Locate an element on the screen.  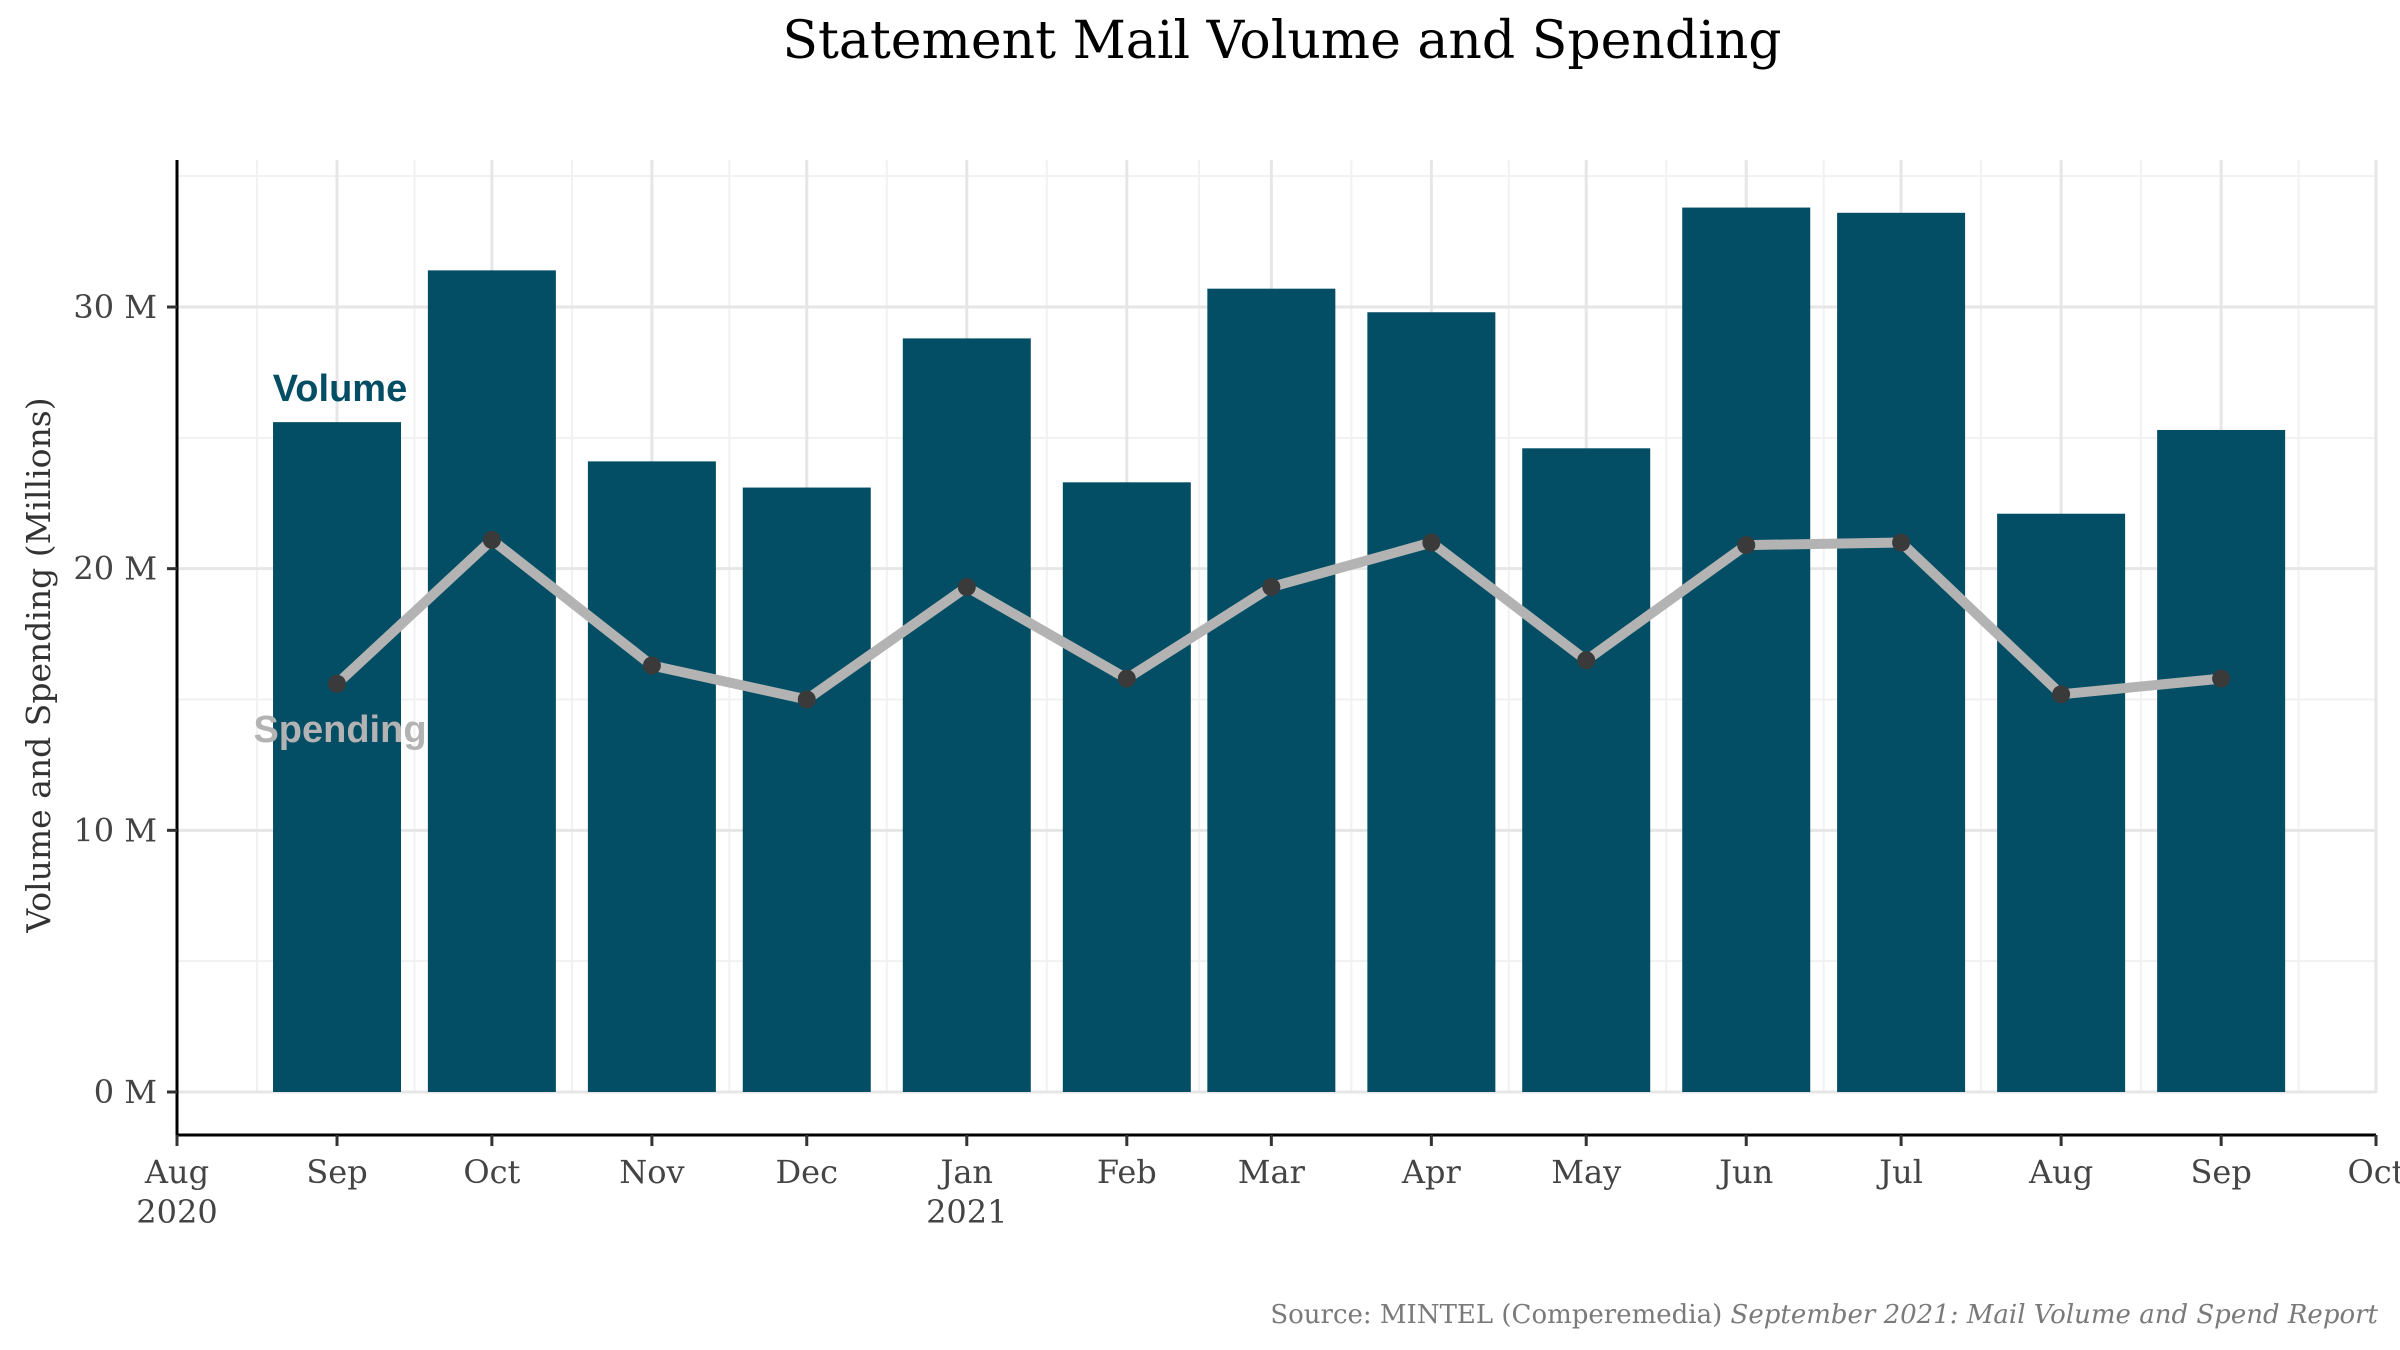
chart-title: Statement Mail Volume and Spending is located at coordinates (1281, 41).